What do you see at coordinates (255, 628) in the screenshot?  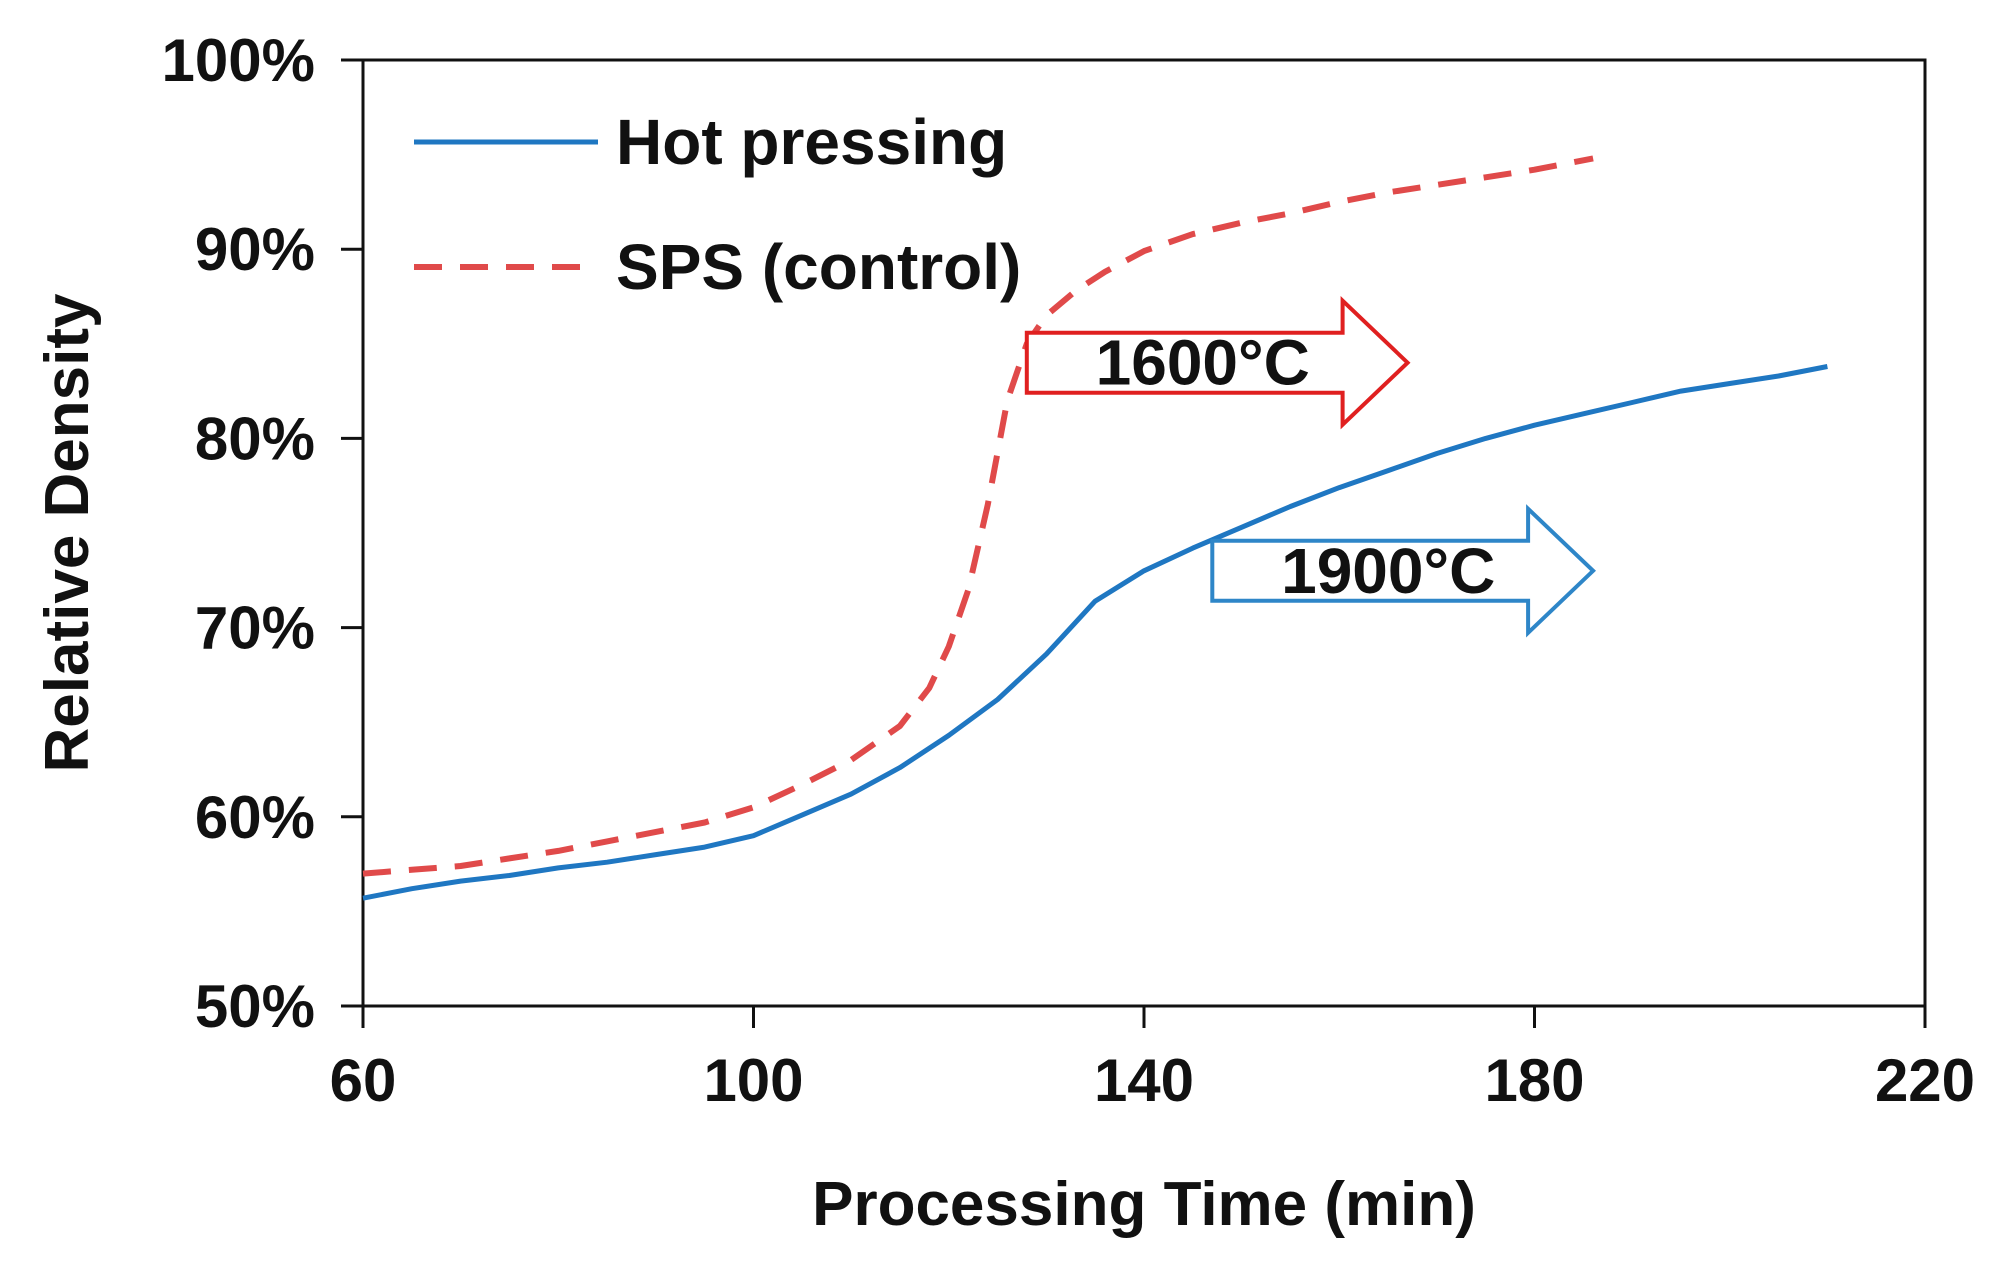 I see `y-tick-label: 70%` at bounding box center [255, 628].